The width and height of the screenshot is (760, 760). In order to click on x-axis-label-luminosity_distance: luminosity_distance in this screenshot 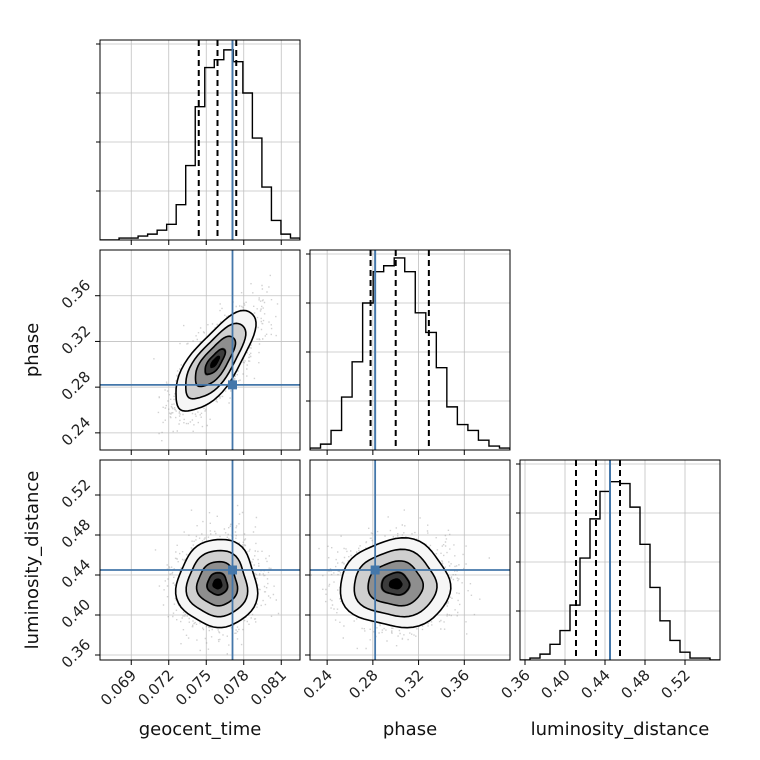, I will do `click(620, 729)`.